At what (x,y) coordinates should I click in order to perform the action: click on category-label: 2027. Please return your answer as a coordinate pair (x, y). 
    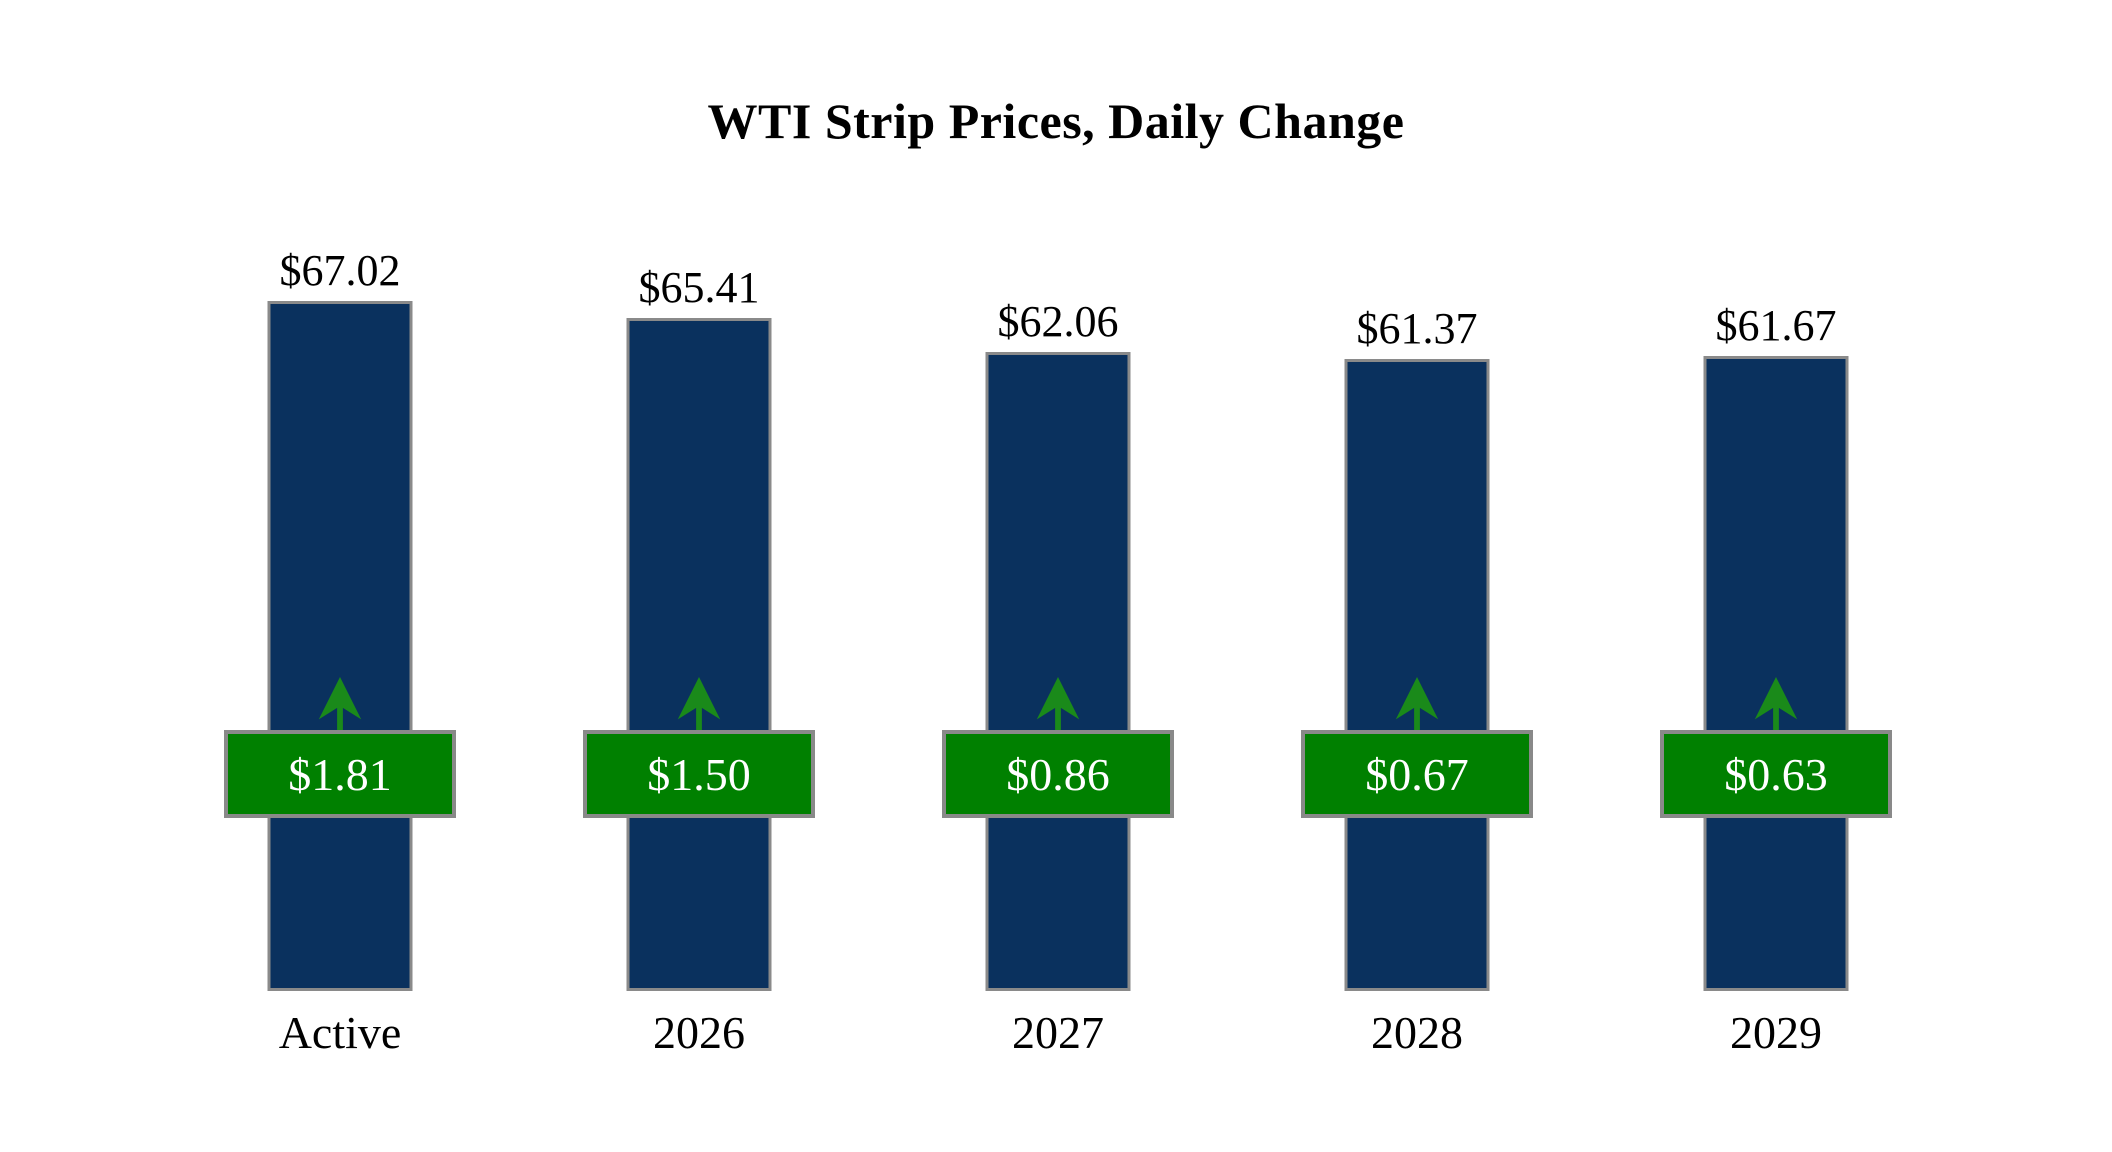
    Looking at the image, I should click on (1058, 1032).